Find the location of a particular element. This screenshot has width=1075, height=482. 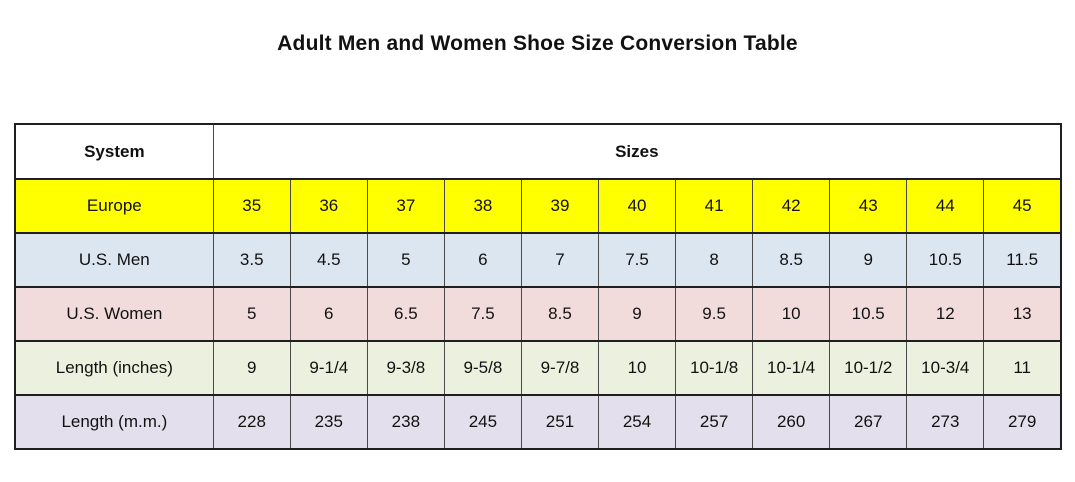

cell-europe-4: 39 is located at coordinates (560, 206).